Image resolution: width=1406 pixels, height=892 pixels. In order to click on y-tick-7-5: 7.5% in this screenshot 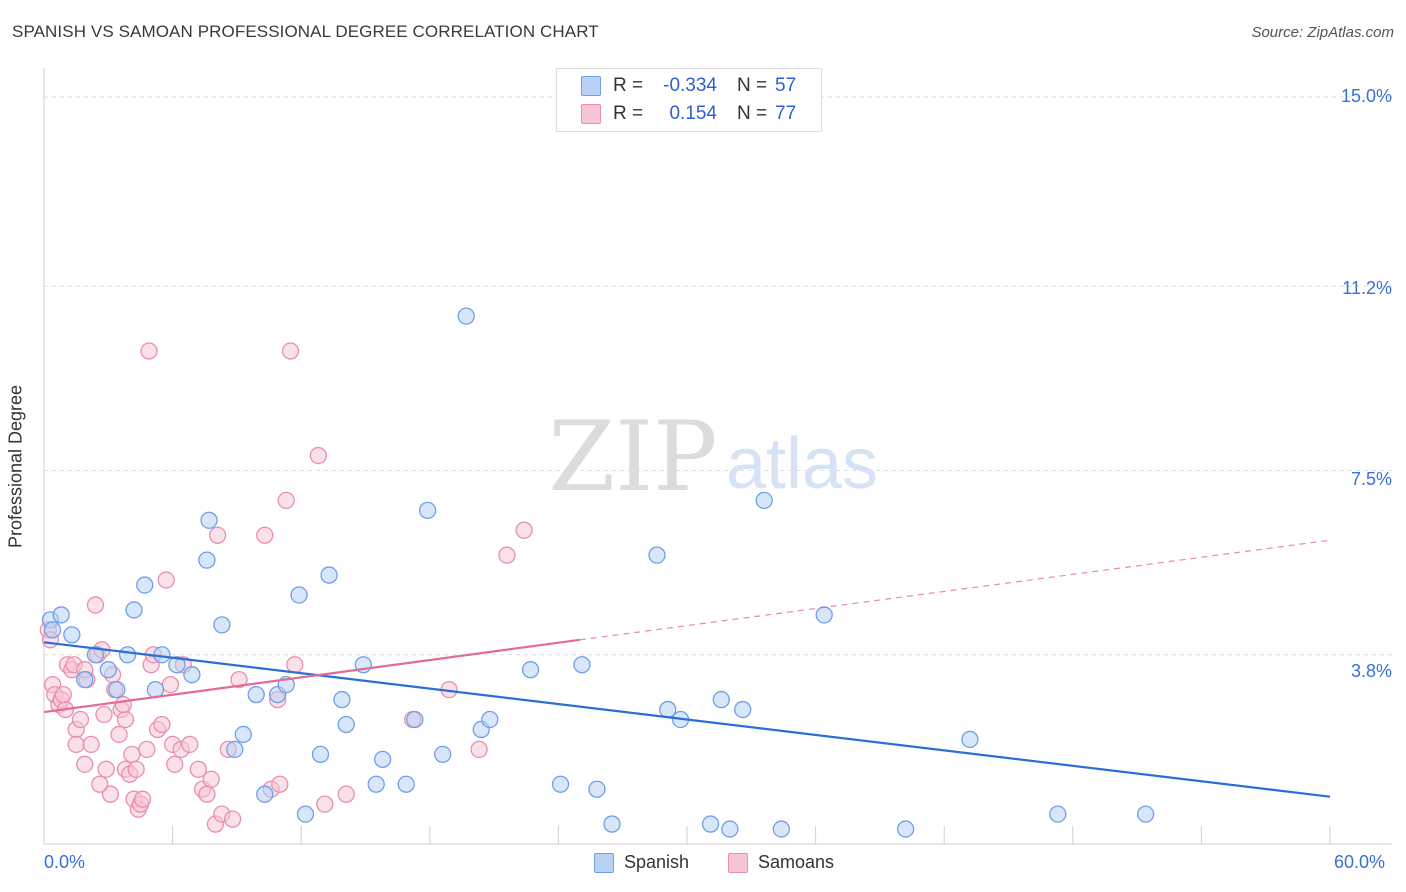, I will do `click(1371, 479)`.